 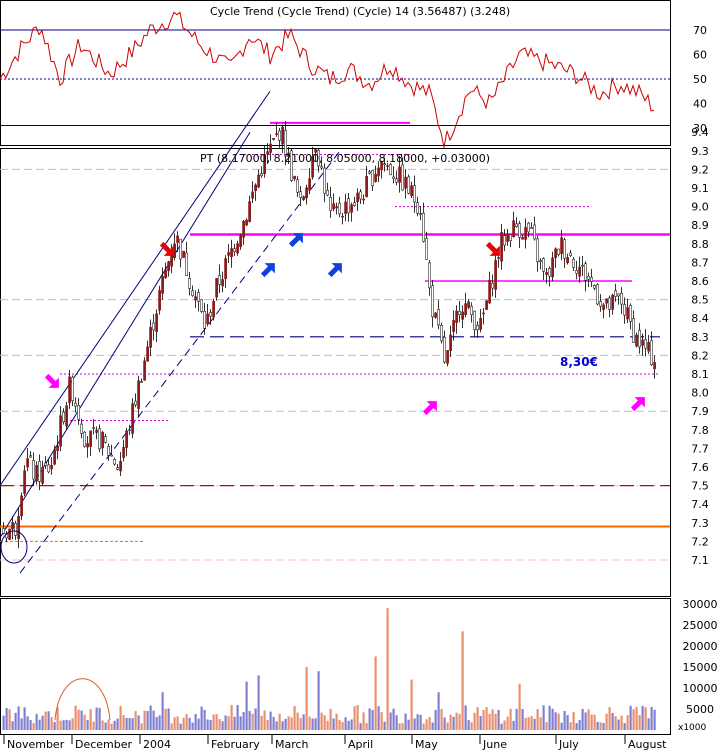 I want to click on volume-arc, so click(x=82, y=699).